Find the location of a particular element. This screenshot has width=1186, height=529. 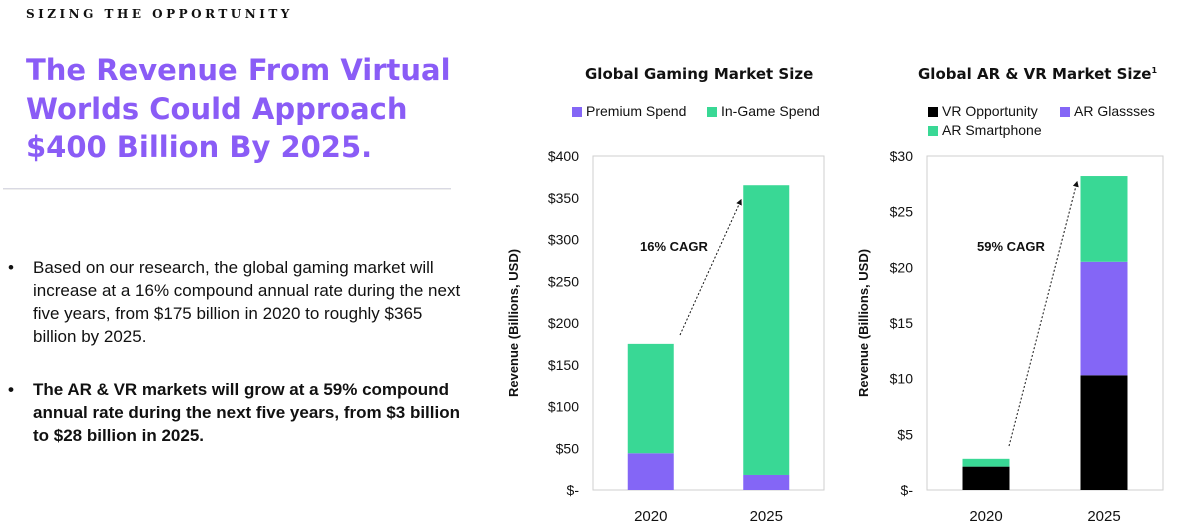

eyebrow-label: SIZING THE OPPORTUNITY is located at coordinates (159, 14).